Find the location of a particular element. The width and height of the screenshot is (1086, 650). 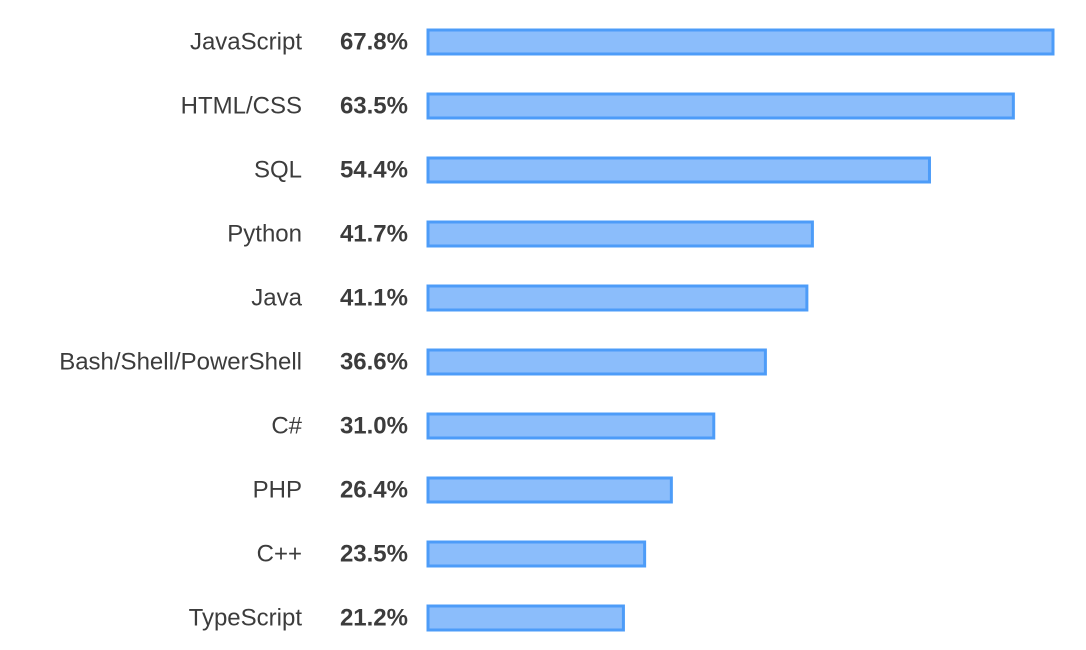

category-label-javascript: JavaScript is located at coordinates (246, 42).